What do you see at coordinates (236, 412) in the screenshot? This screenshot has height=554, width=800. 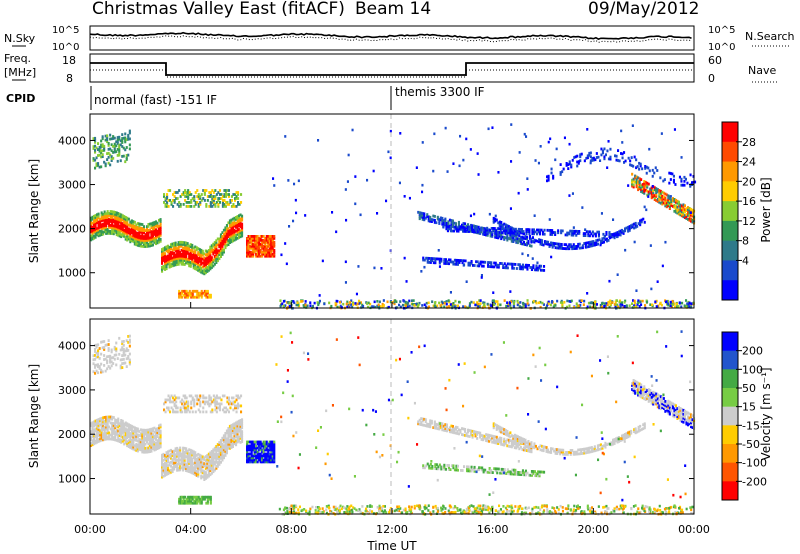 I see `velocity-mid-cell` at bounding box center [236, 412].